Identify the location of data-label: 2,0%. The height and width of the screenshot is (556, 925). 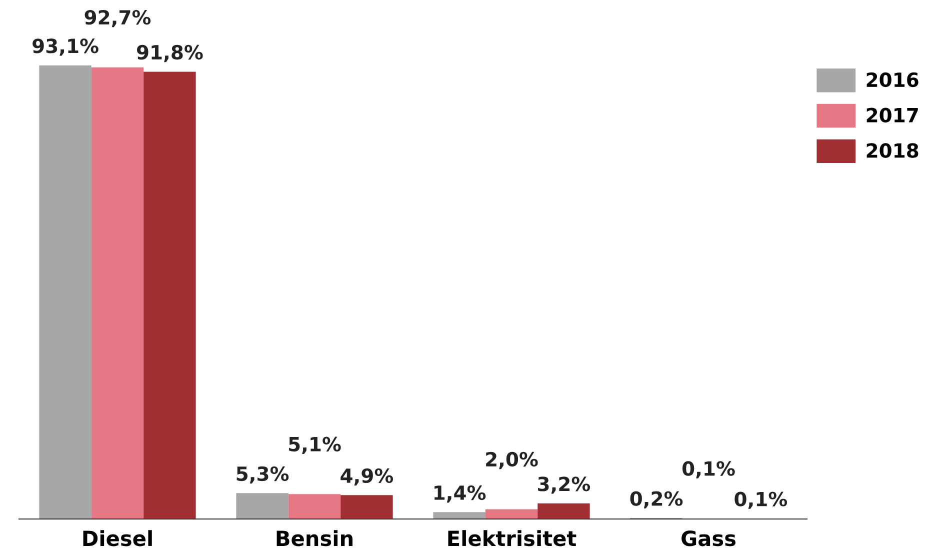
(512, 461).